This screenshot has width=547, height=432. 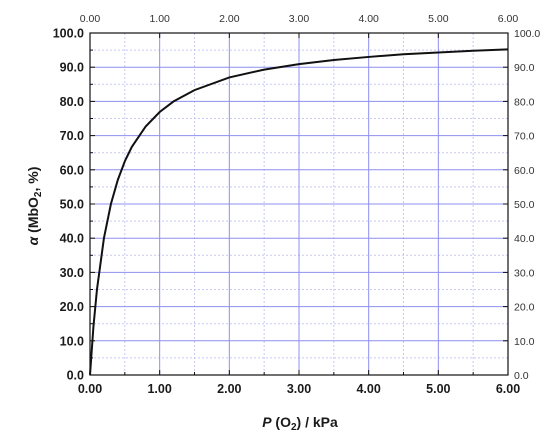 I want to click on y-tick-label-right: 40.0, so click(x=524, y=239).